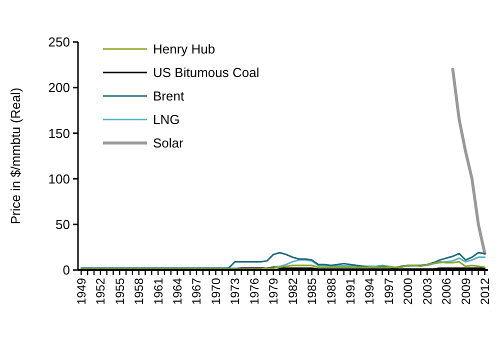 Image resolution: width=500 pixels, height=340 pixels. I want to click on legend-label: Brent, so click(168, 96).